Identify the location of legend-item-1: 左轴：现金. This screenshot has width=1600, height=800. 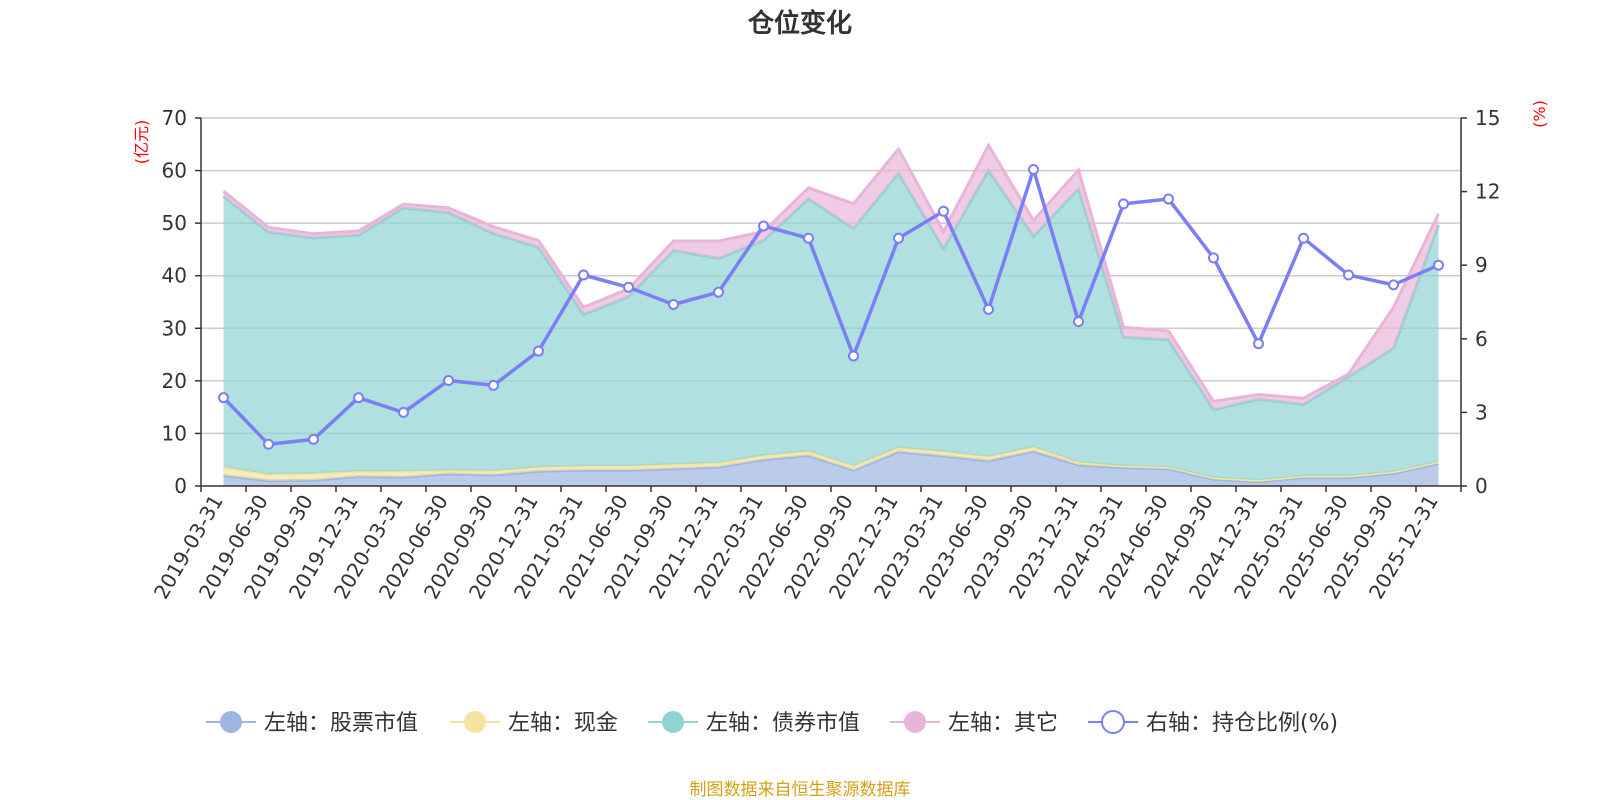
(534, 723).